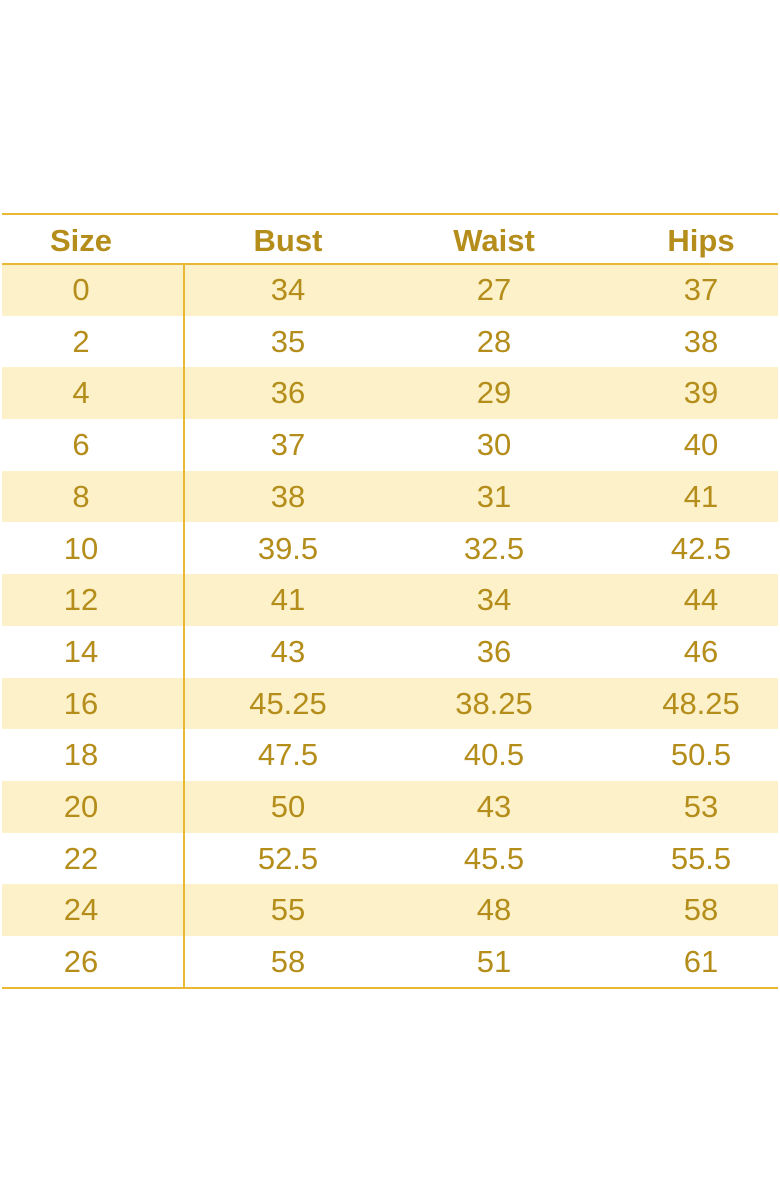  Describe the element at coordinates (701, 858) in the screenshot. I see `table-cell: 55.5` at that location.